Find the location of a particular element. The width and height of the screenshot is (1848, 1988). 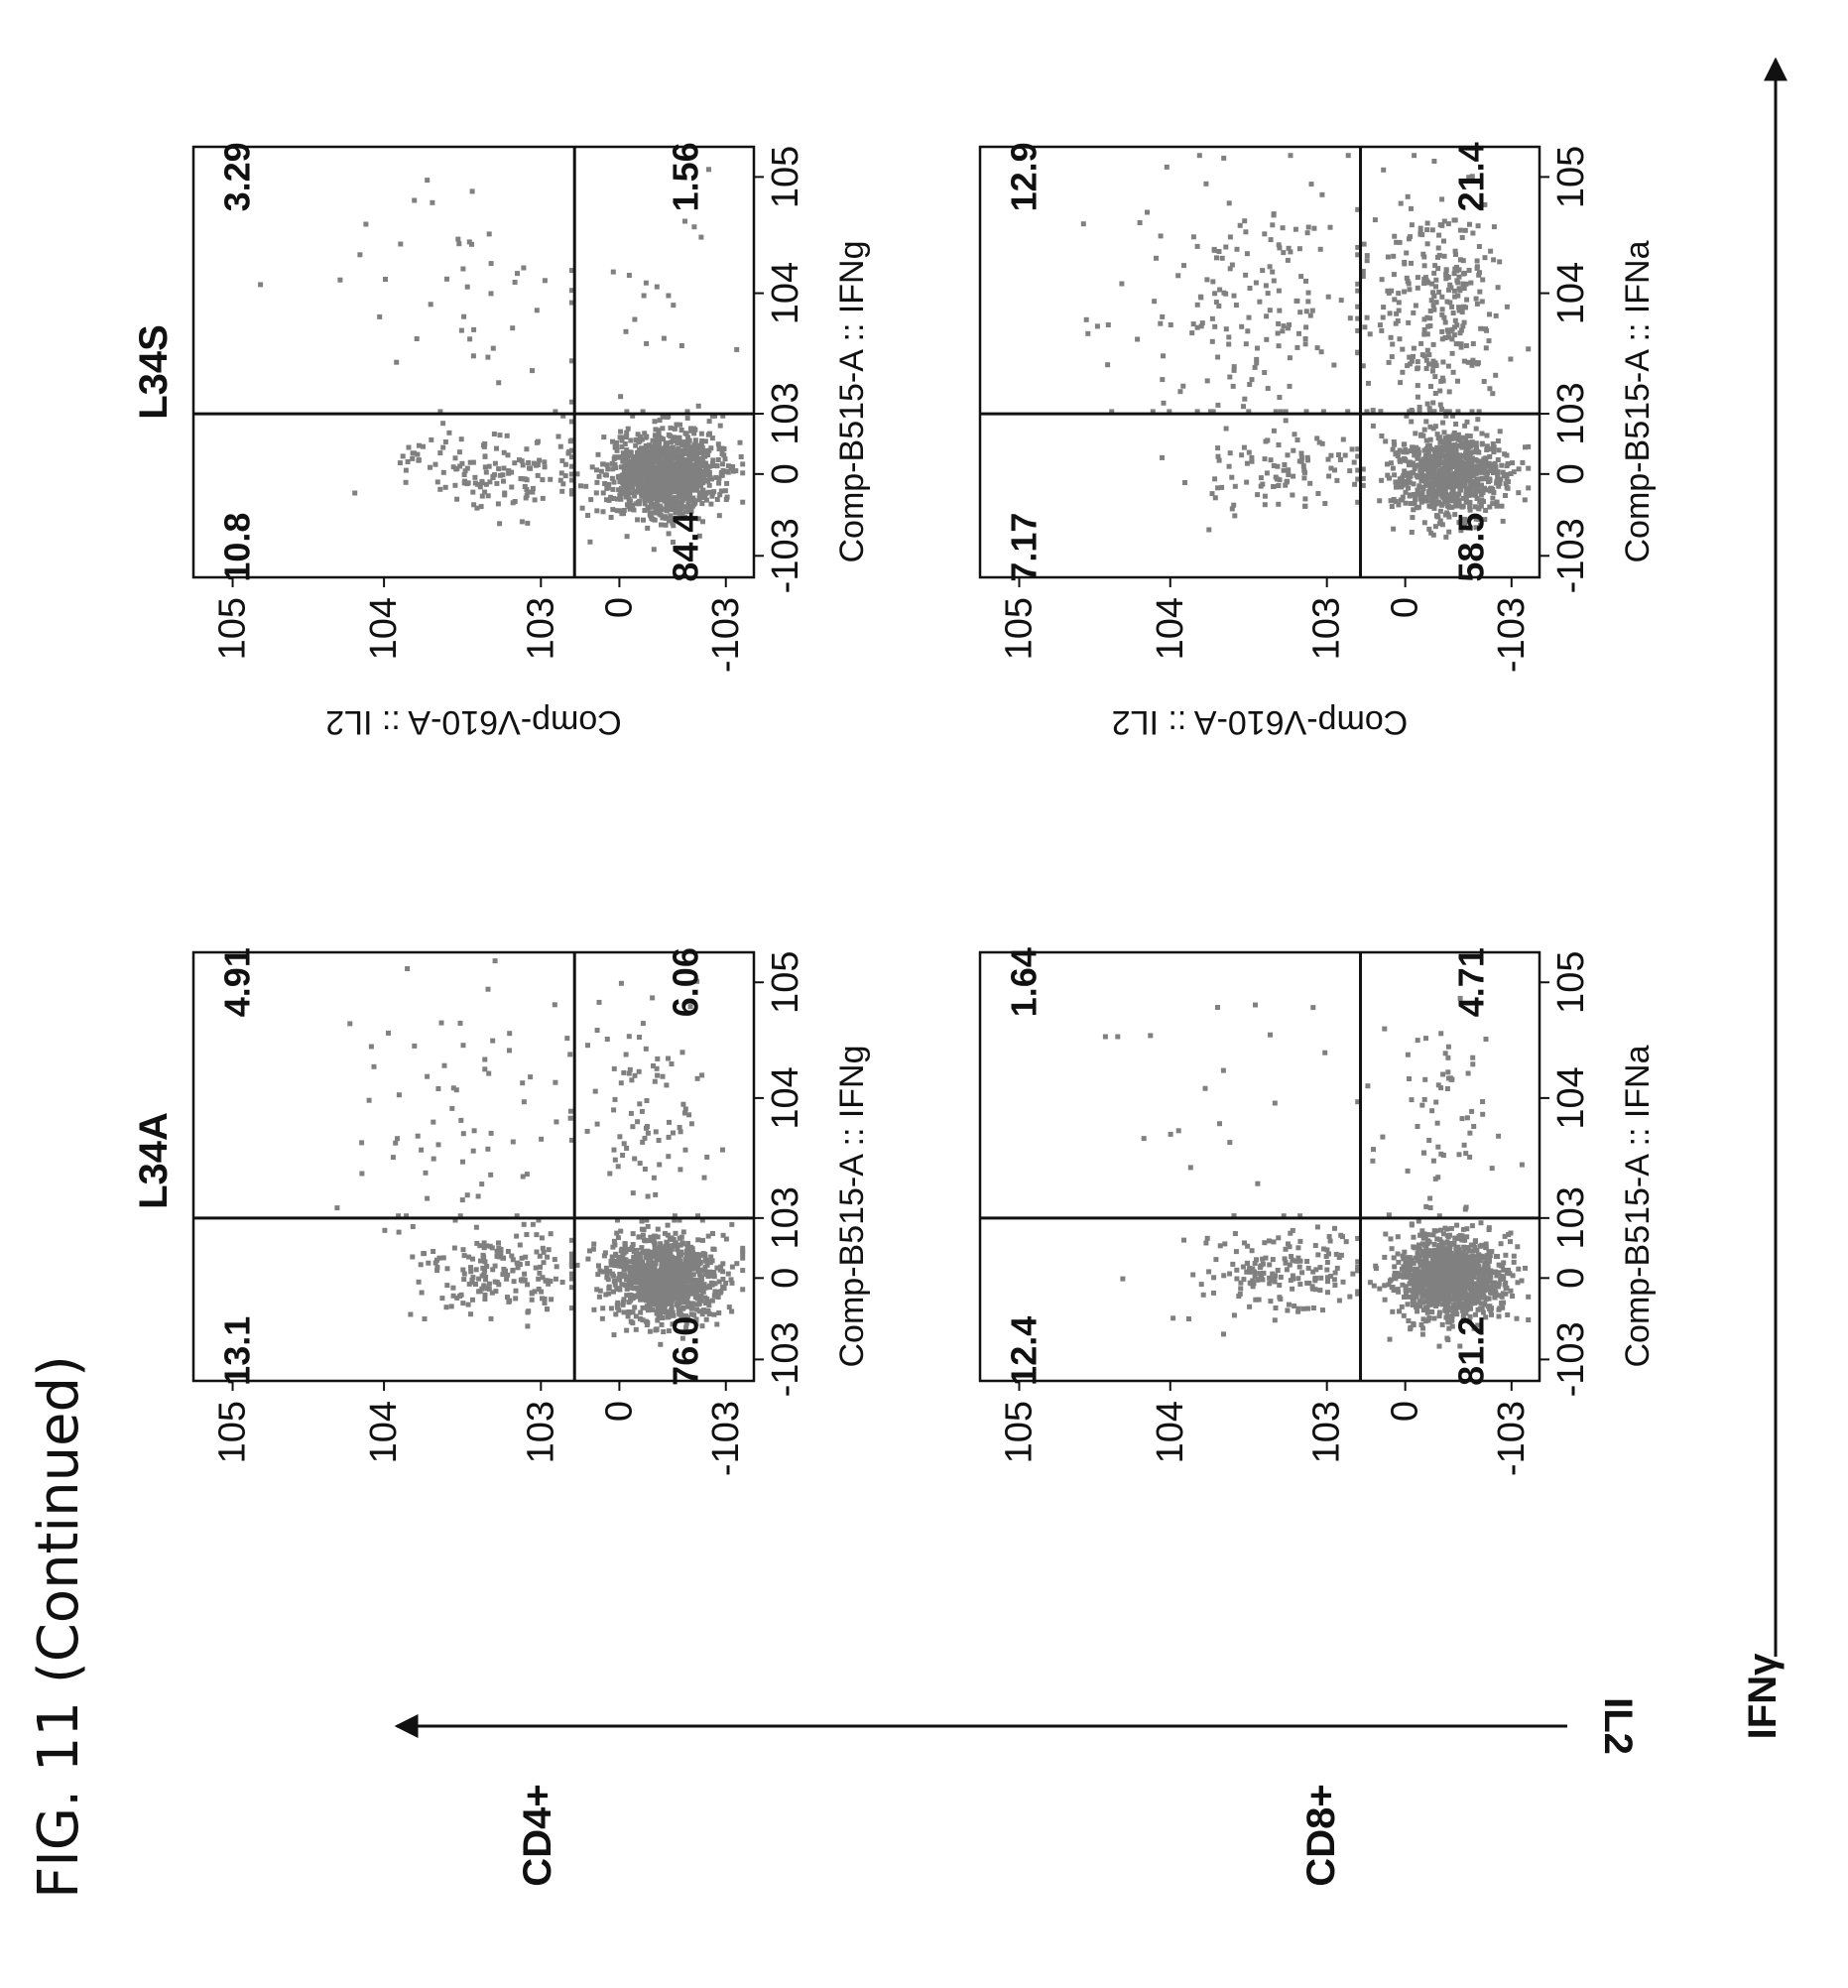

y-tick-label: 103 is located at coordinates (540, 628).